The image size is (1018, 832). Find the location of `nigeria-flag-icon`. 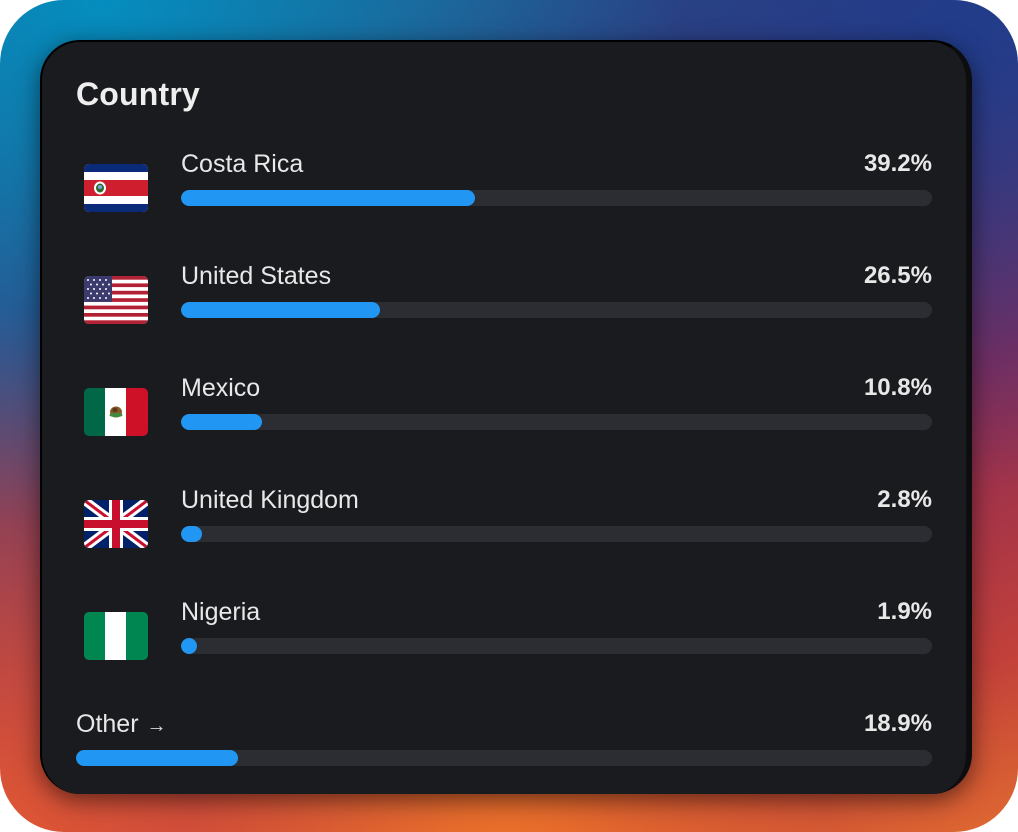

nigeria-flag-icon is located at coordinates (116, 636).